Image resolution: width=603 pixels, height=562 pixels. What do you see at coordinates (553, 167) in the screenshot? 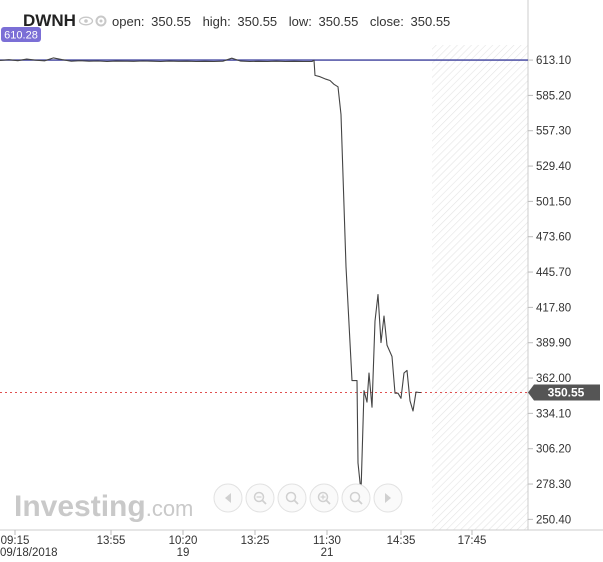
I see `y-tick-label: 529.40` at bounding box center [553, 167].